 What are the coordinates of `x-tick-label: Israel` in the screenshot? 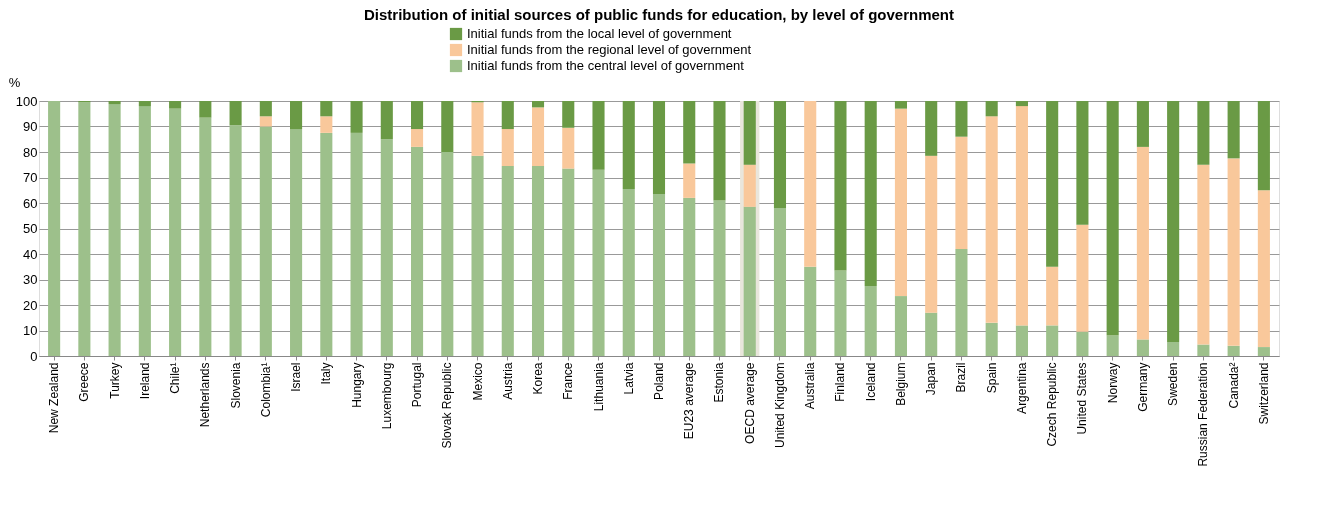 It's located at (296, 377).